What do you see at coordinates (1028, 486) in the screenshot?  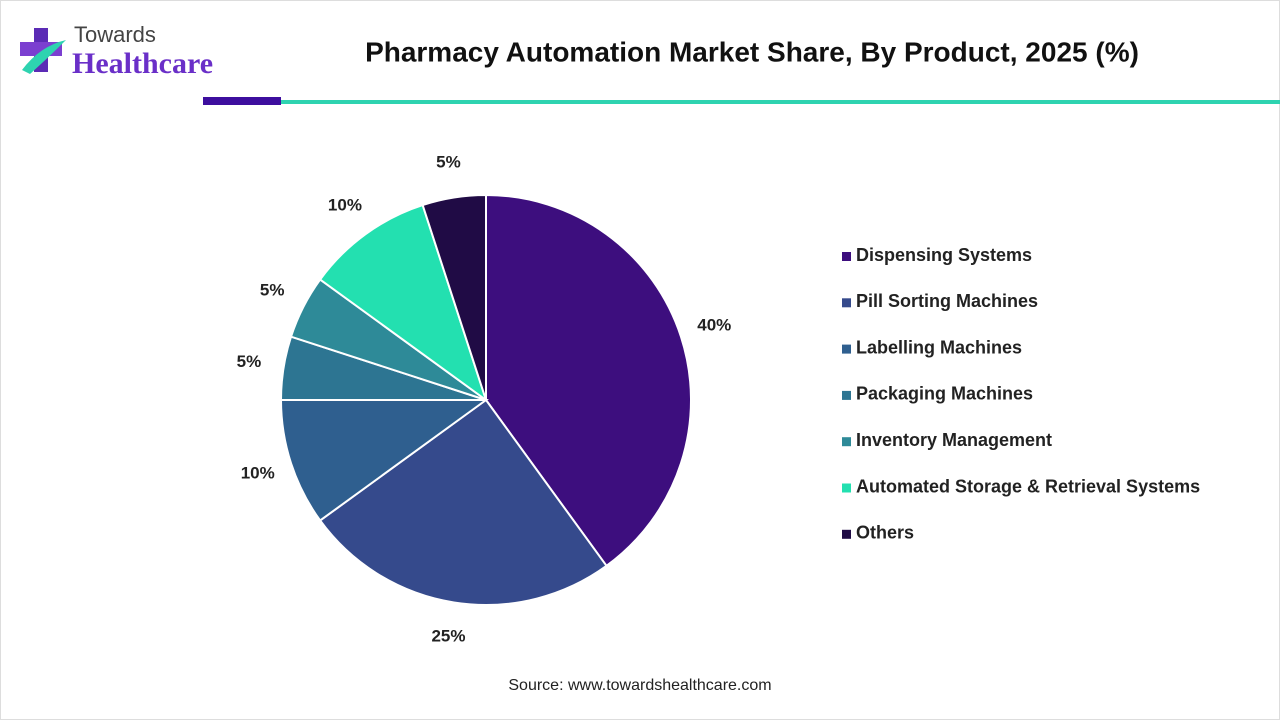 I see `legend-label: Automated Storage & Retrieval Systems` at bounding box center [1028, 486].